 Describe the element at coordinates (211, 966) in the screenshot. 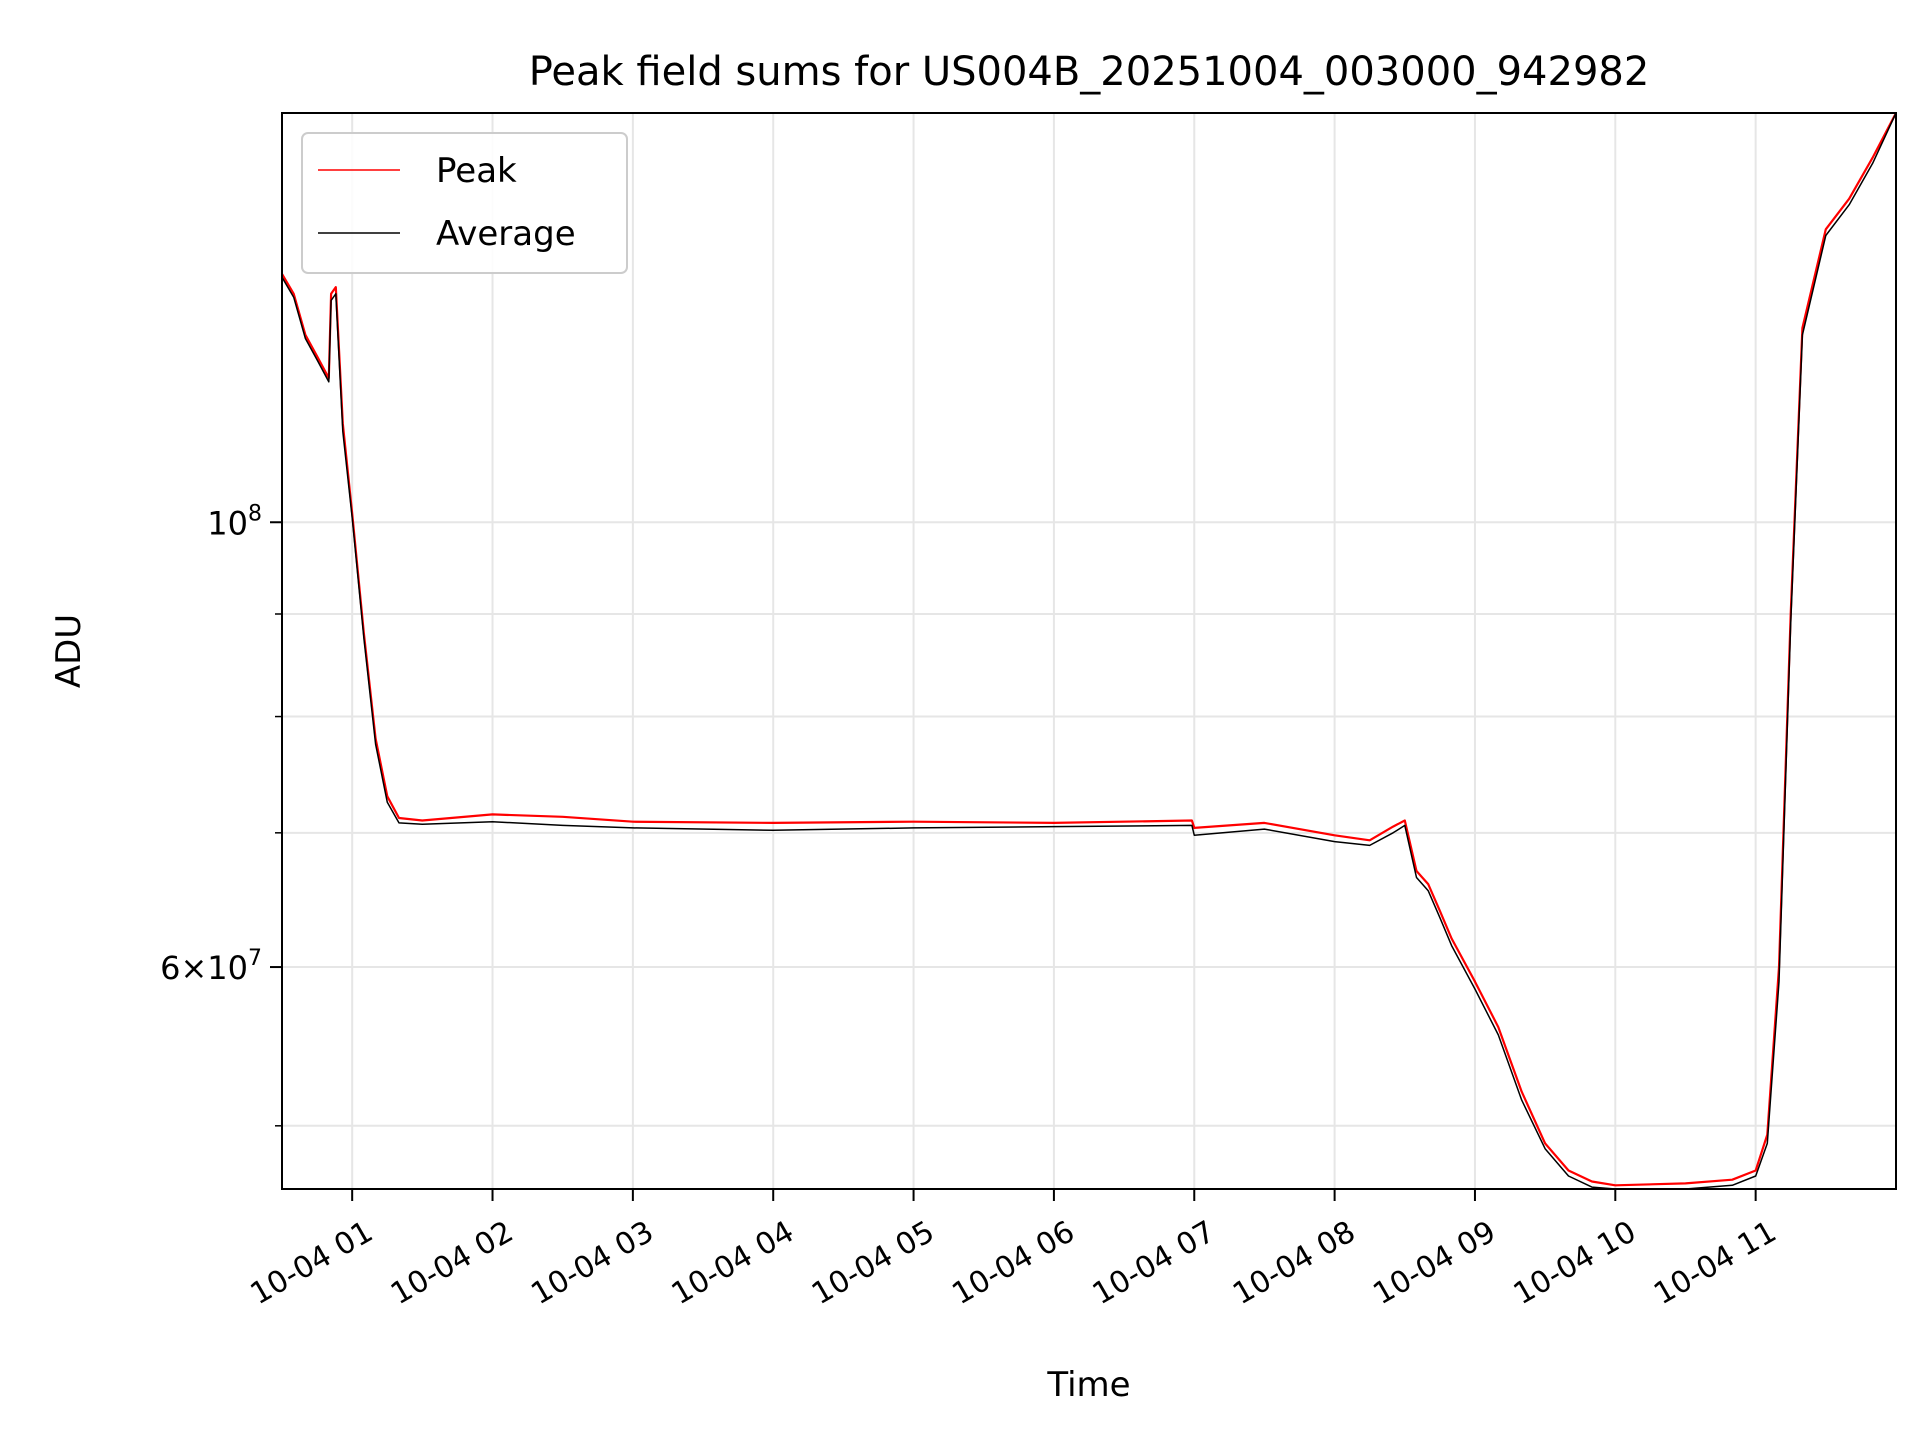

I see `y-tick-label: 6×107` at that location.